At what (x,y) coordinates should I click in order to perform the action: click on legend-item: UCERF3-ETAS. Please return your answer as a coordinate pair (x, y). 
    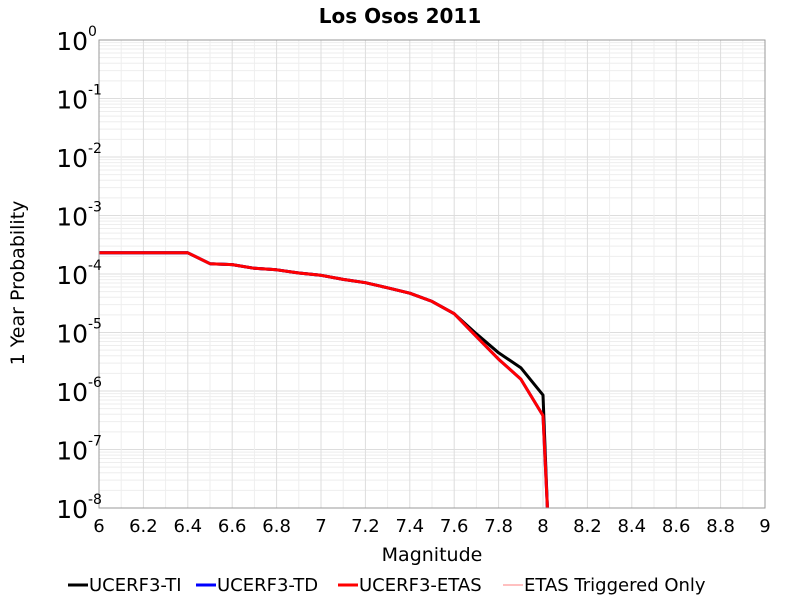
    Looking at the image, I should click on (410, 585).